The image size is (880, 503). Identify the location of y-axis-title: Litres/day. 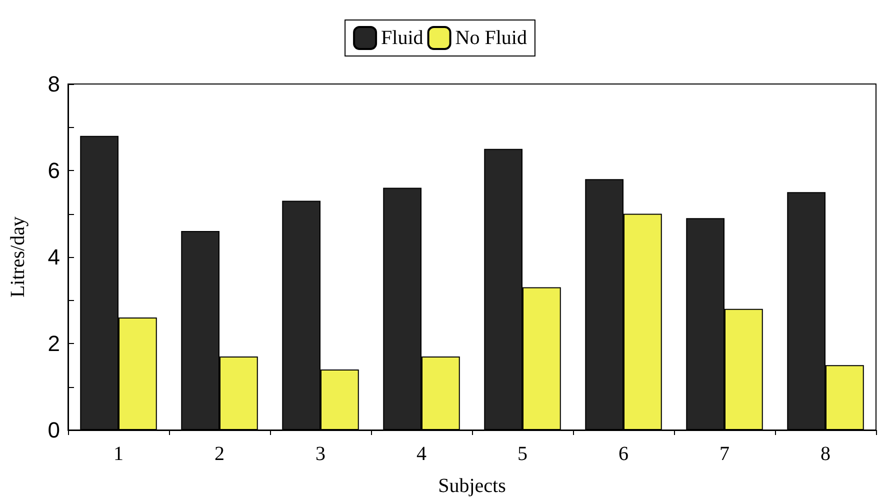
(18, 257).